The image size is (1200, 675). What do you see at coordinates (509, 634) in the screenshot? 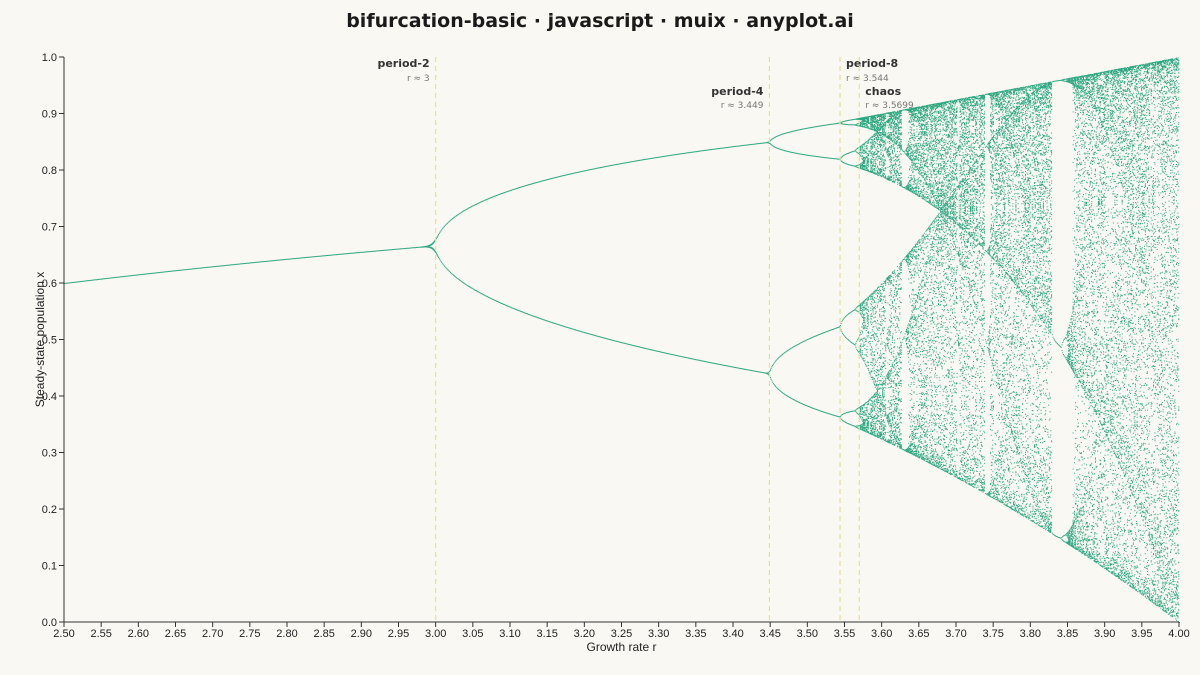
I see `x-tick-label: 3.10` at bounding box center [509, 634].